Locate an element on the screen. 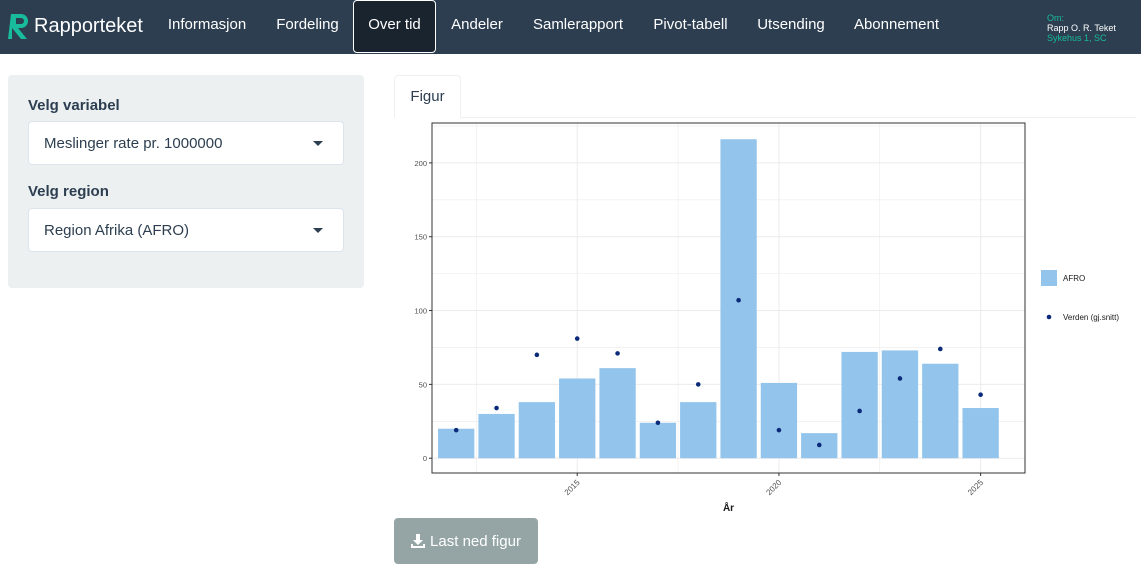 The image size is (1141, 586). legend-key-verden is located at coordinates (1049, 317).